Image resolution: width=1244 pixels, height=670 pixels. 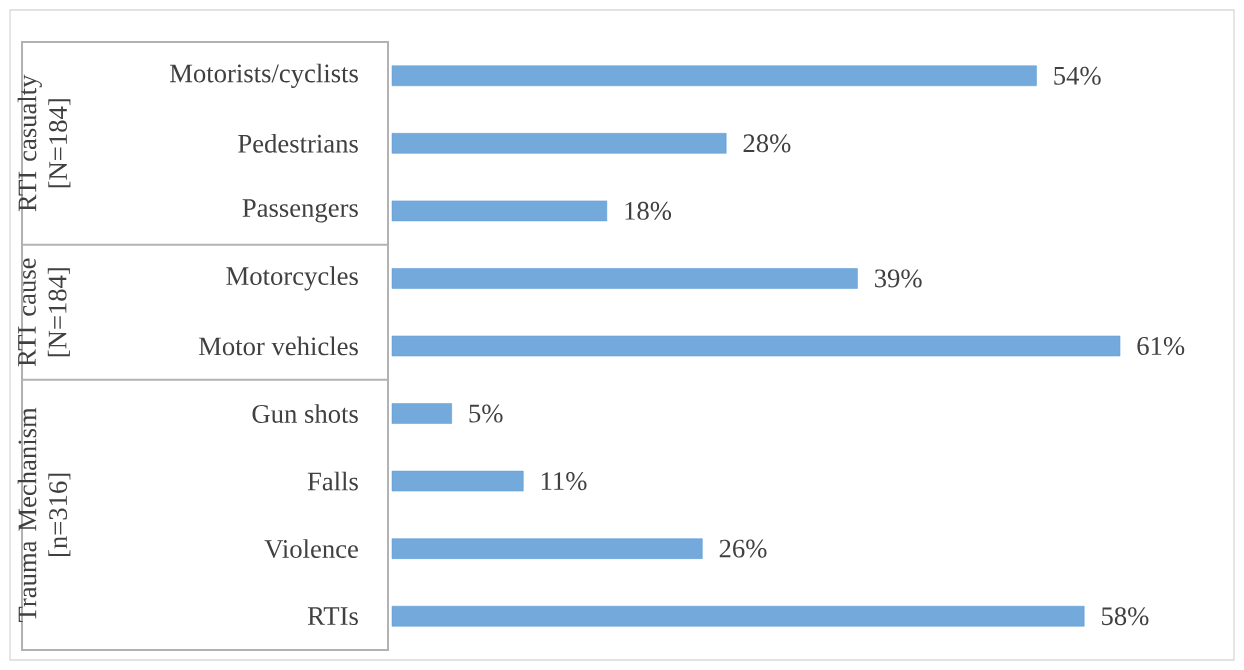 What do you see at coordinates (298, 143) in the screenshot?
I see `y-tick-label: Pedestrians` at bounding box center [298, 143].